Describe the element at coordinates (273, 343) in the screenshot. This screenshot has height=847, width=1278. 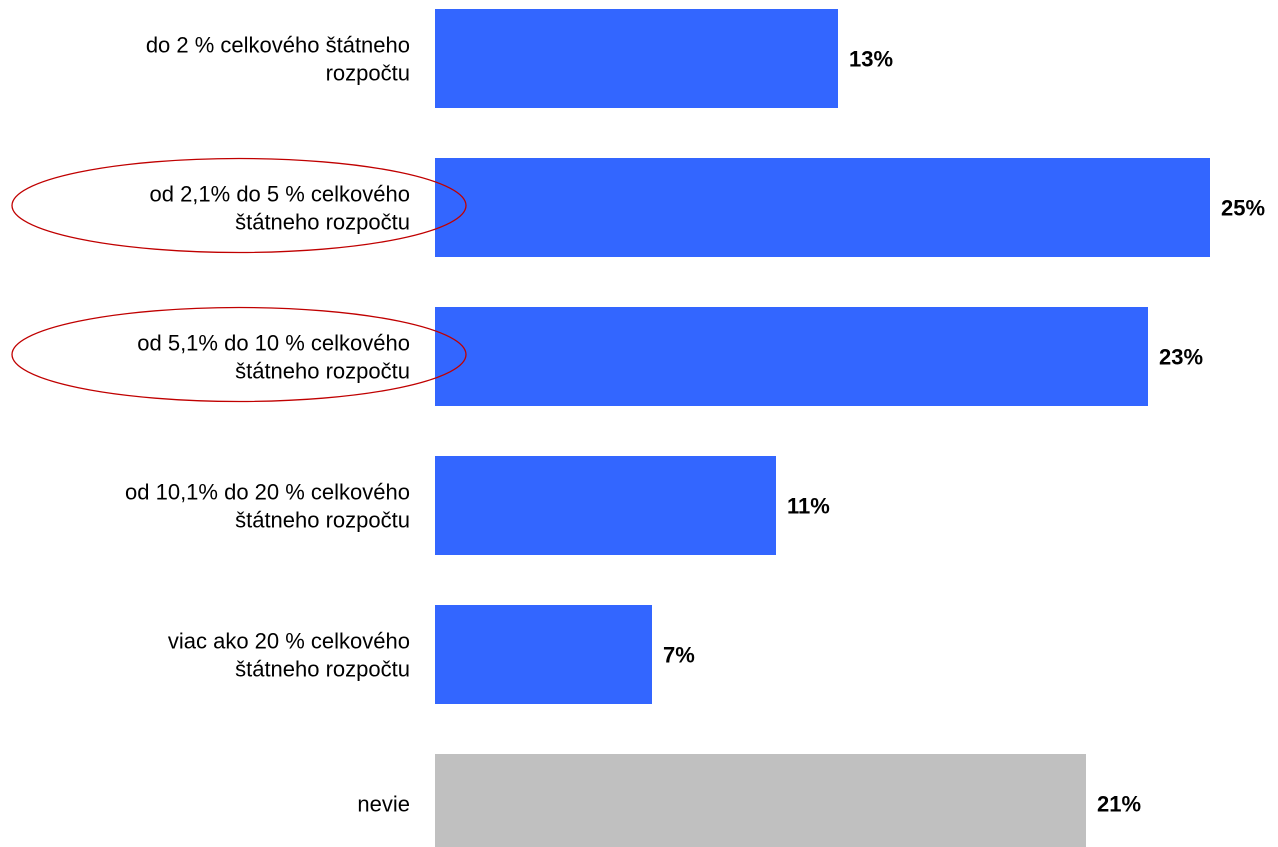
I see `category-label-line: od 5,1% do 10 % celkového` at that location.